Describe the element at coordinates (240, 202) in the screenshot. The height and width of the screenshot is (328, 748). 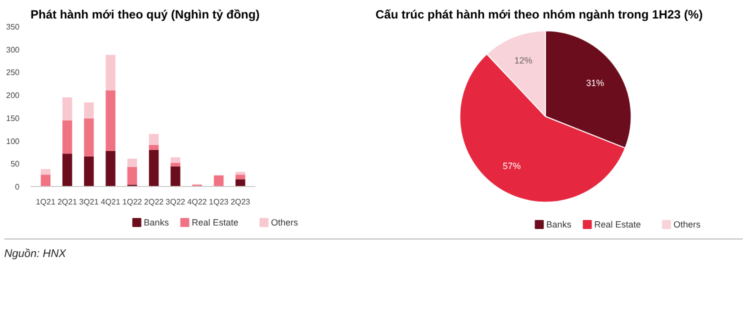
I see `x-tick-label: 2Q23` at that location.